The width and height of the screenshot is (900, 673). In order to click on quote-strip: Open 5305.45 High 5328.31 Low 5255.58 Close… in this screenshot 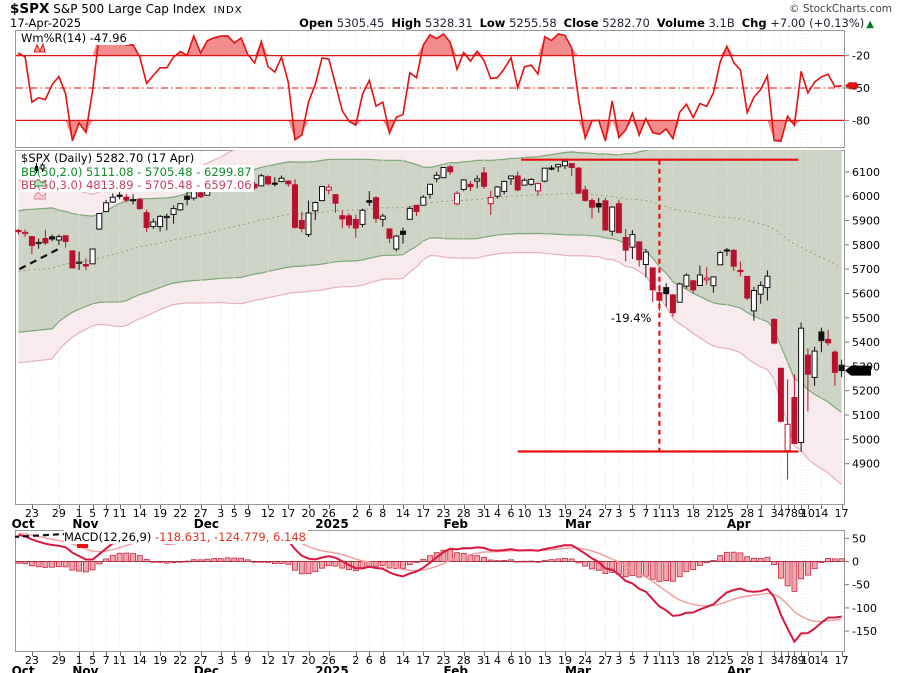, I will do `click(583, 23)`.